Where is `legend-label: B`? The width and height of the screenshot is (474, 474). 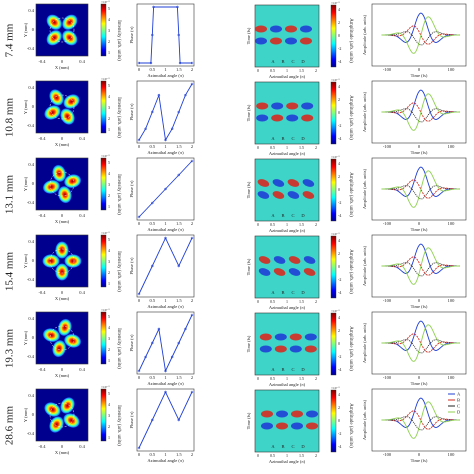 legend-label: B is located at coordinates (458, 400).